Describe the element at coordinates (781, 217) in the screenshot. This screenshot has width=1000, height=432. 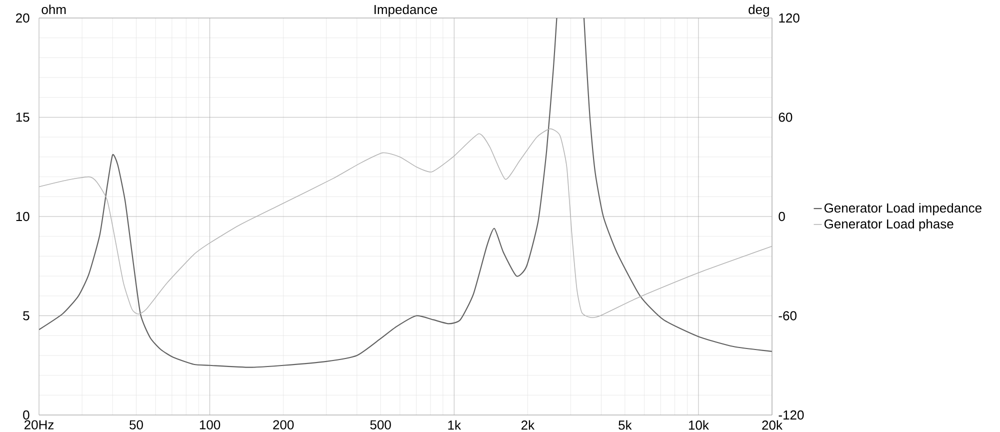
I see `y2-tick-label: 0` at that location.